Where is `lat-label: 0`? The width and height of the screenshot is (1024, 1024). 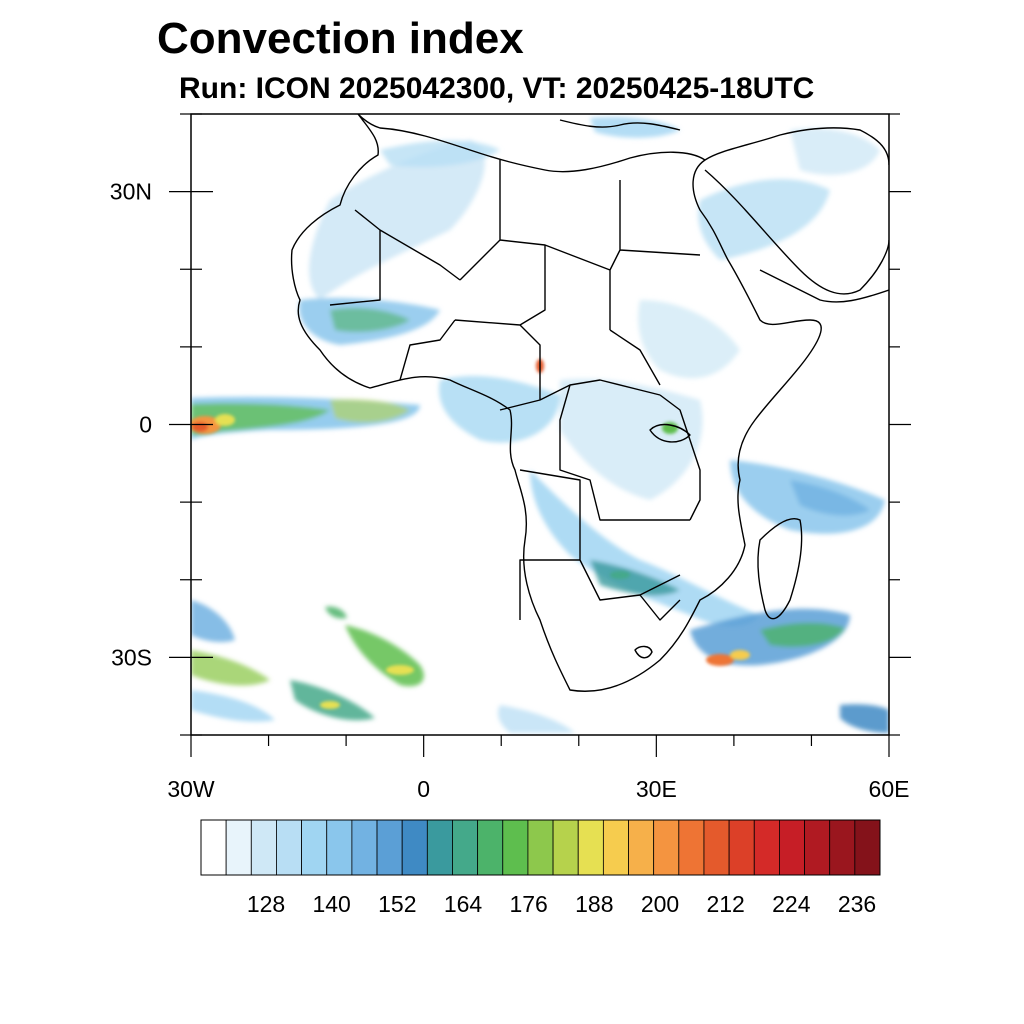 lat-label: 0 is located at coordinates (145, 425).